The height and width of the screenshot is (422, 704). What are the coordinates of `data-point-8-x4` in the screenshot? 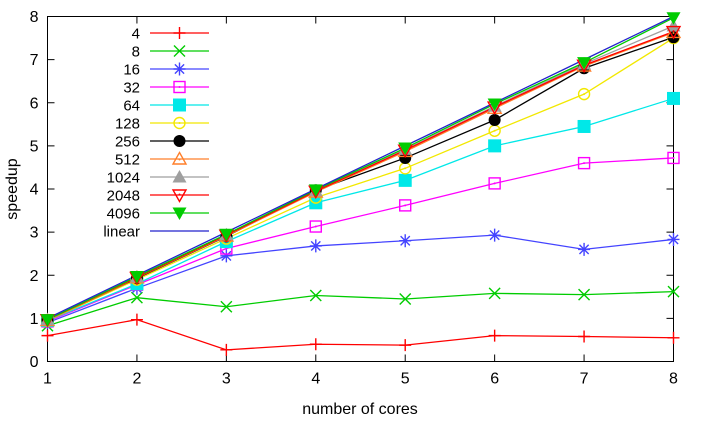 It's located at (315, 295).